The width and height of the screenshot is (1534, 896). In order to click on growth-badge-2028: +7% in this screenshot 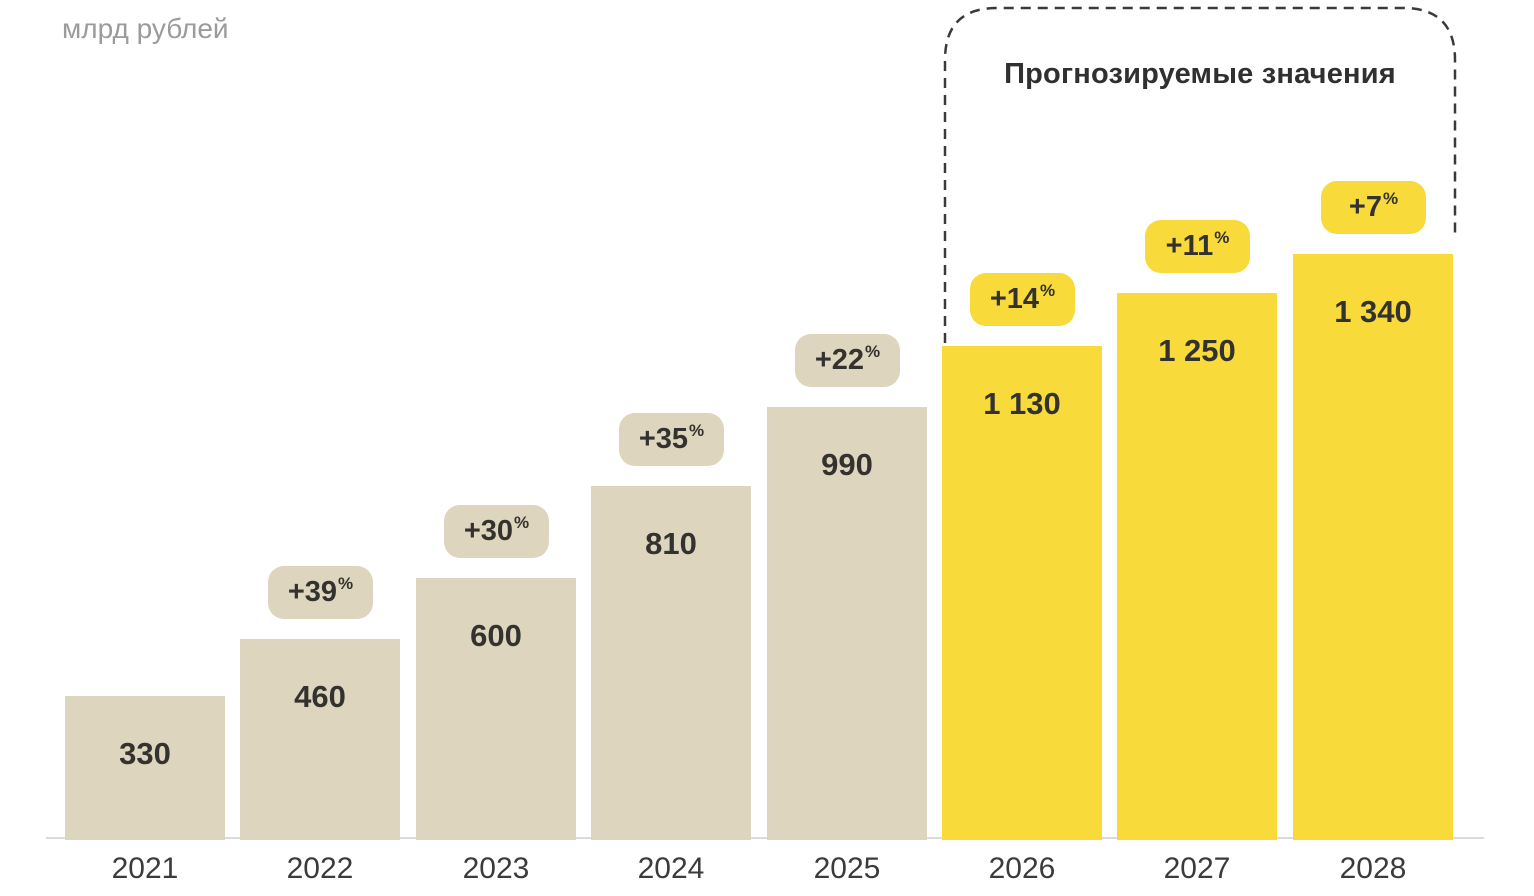, I will do `click(1373, 207)`.